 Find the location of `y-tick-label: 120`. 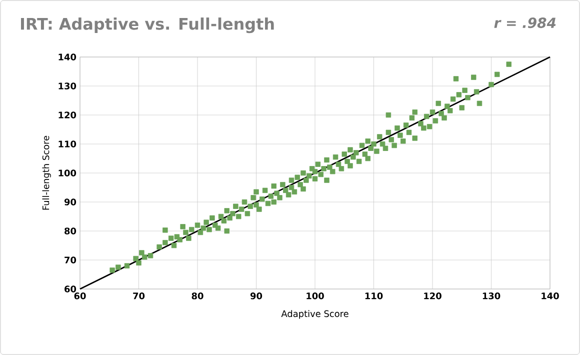

y-tick-label: 120 is located at coordinates (67, 115).